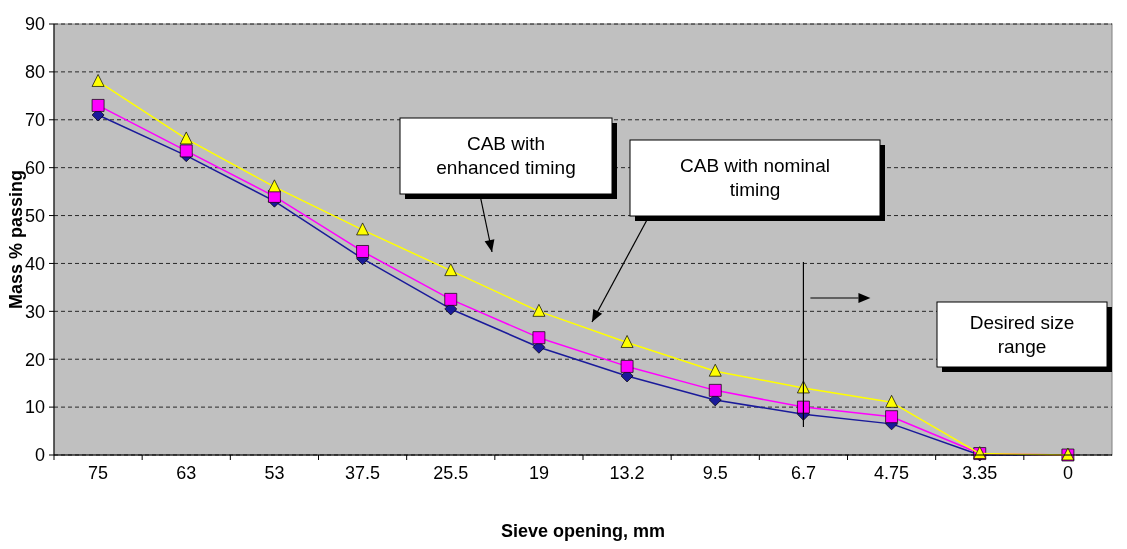  What do you see at coordinates (16, 239) in the screenshot?
I see `y-axis-title: Mass % passing` at bounding box center [16, 239].